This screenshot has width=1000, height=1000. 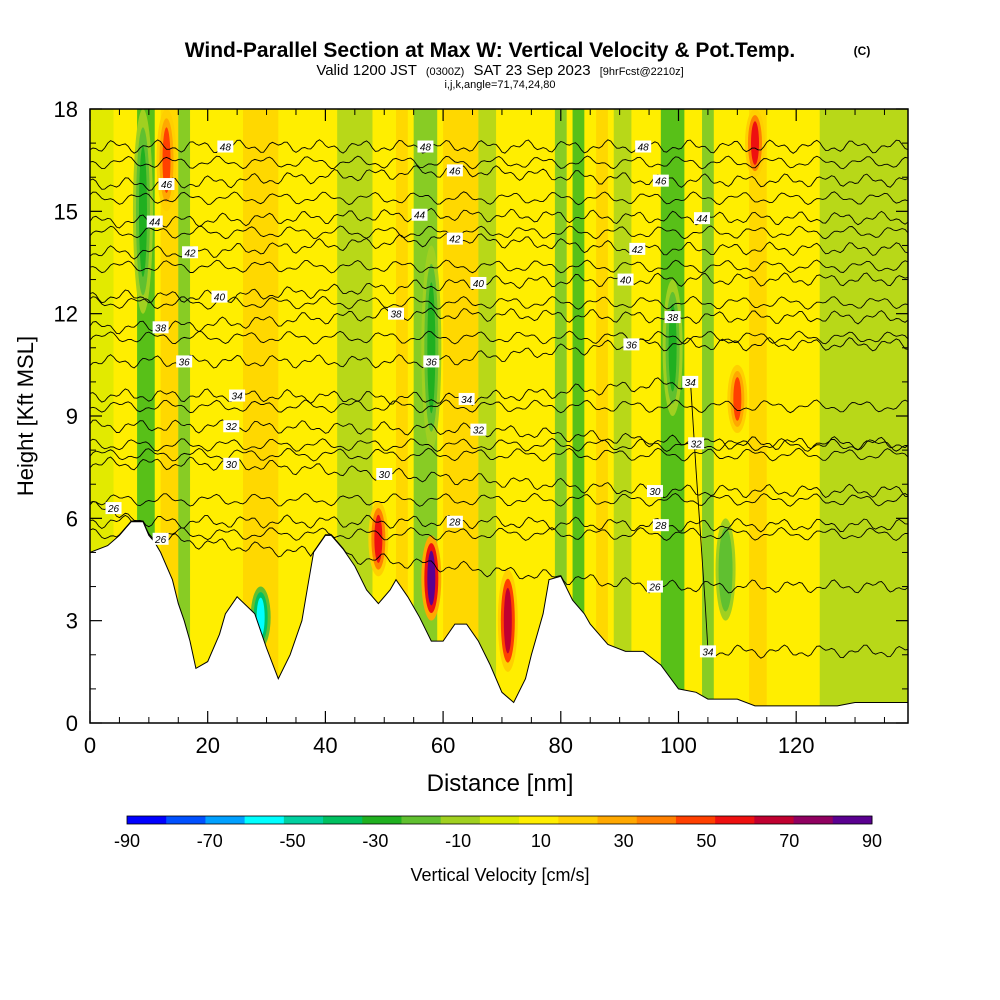 What do you see at coordinates (499, 85) in the screenshot?
I see `chart-subtitle-indices: i,j,k,angle=71,74,24,80` at bounding box center [499, 85].